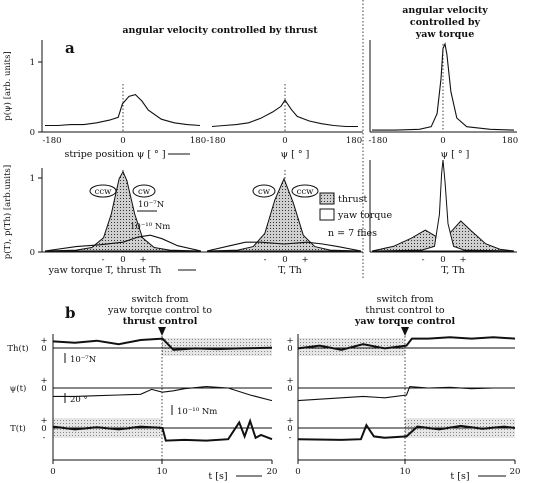 This screenshot has width=542, height=483. I want to click on bm-xlabel: T, Th, so click(289, 270).